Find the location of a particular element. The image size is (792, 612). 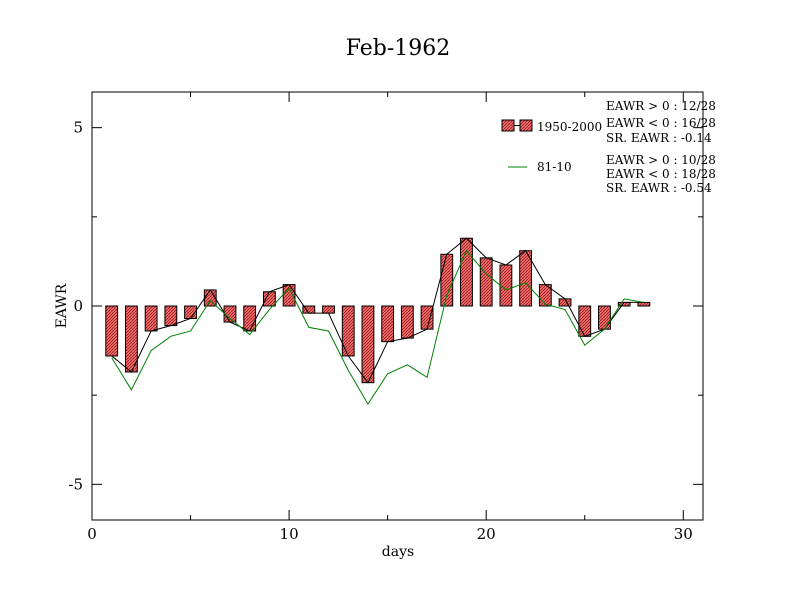

x-tick-label: 10 is located at coordinates (289, 534).